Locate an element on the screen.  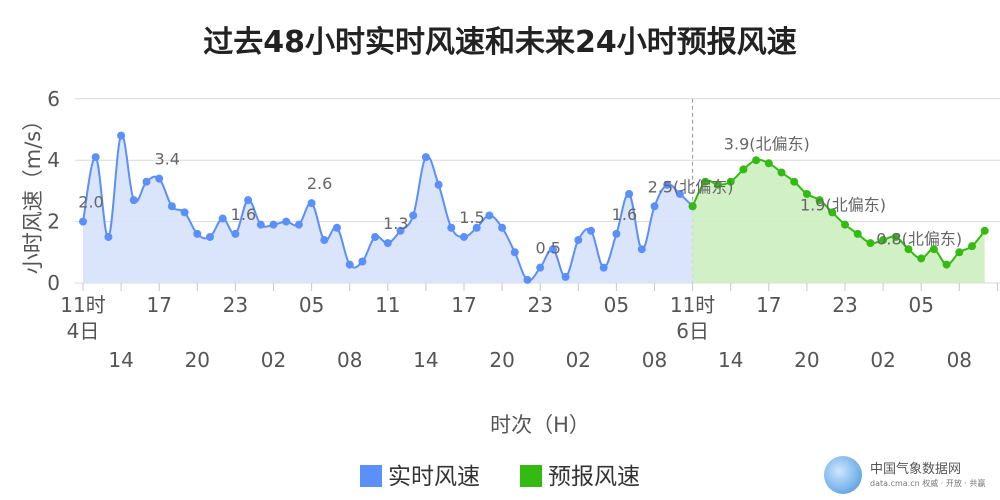
x-tick-label: 17 is located at coordinates (463, 305).